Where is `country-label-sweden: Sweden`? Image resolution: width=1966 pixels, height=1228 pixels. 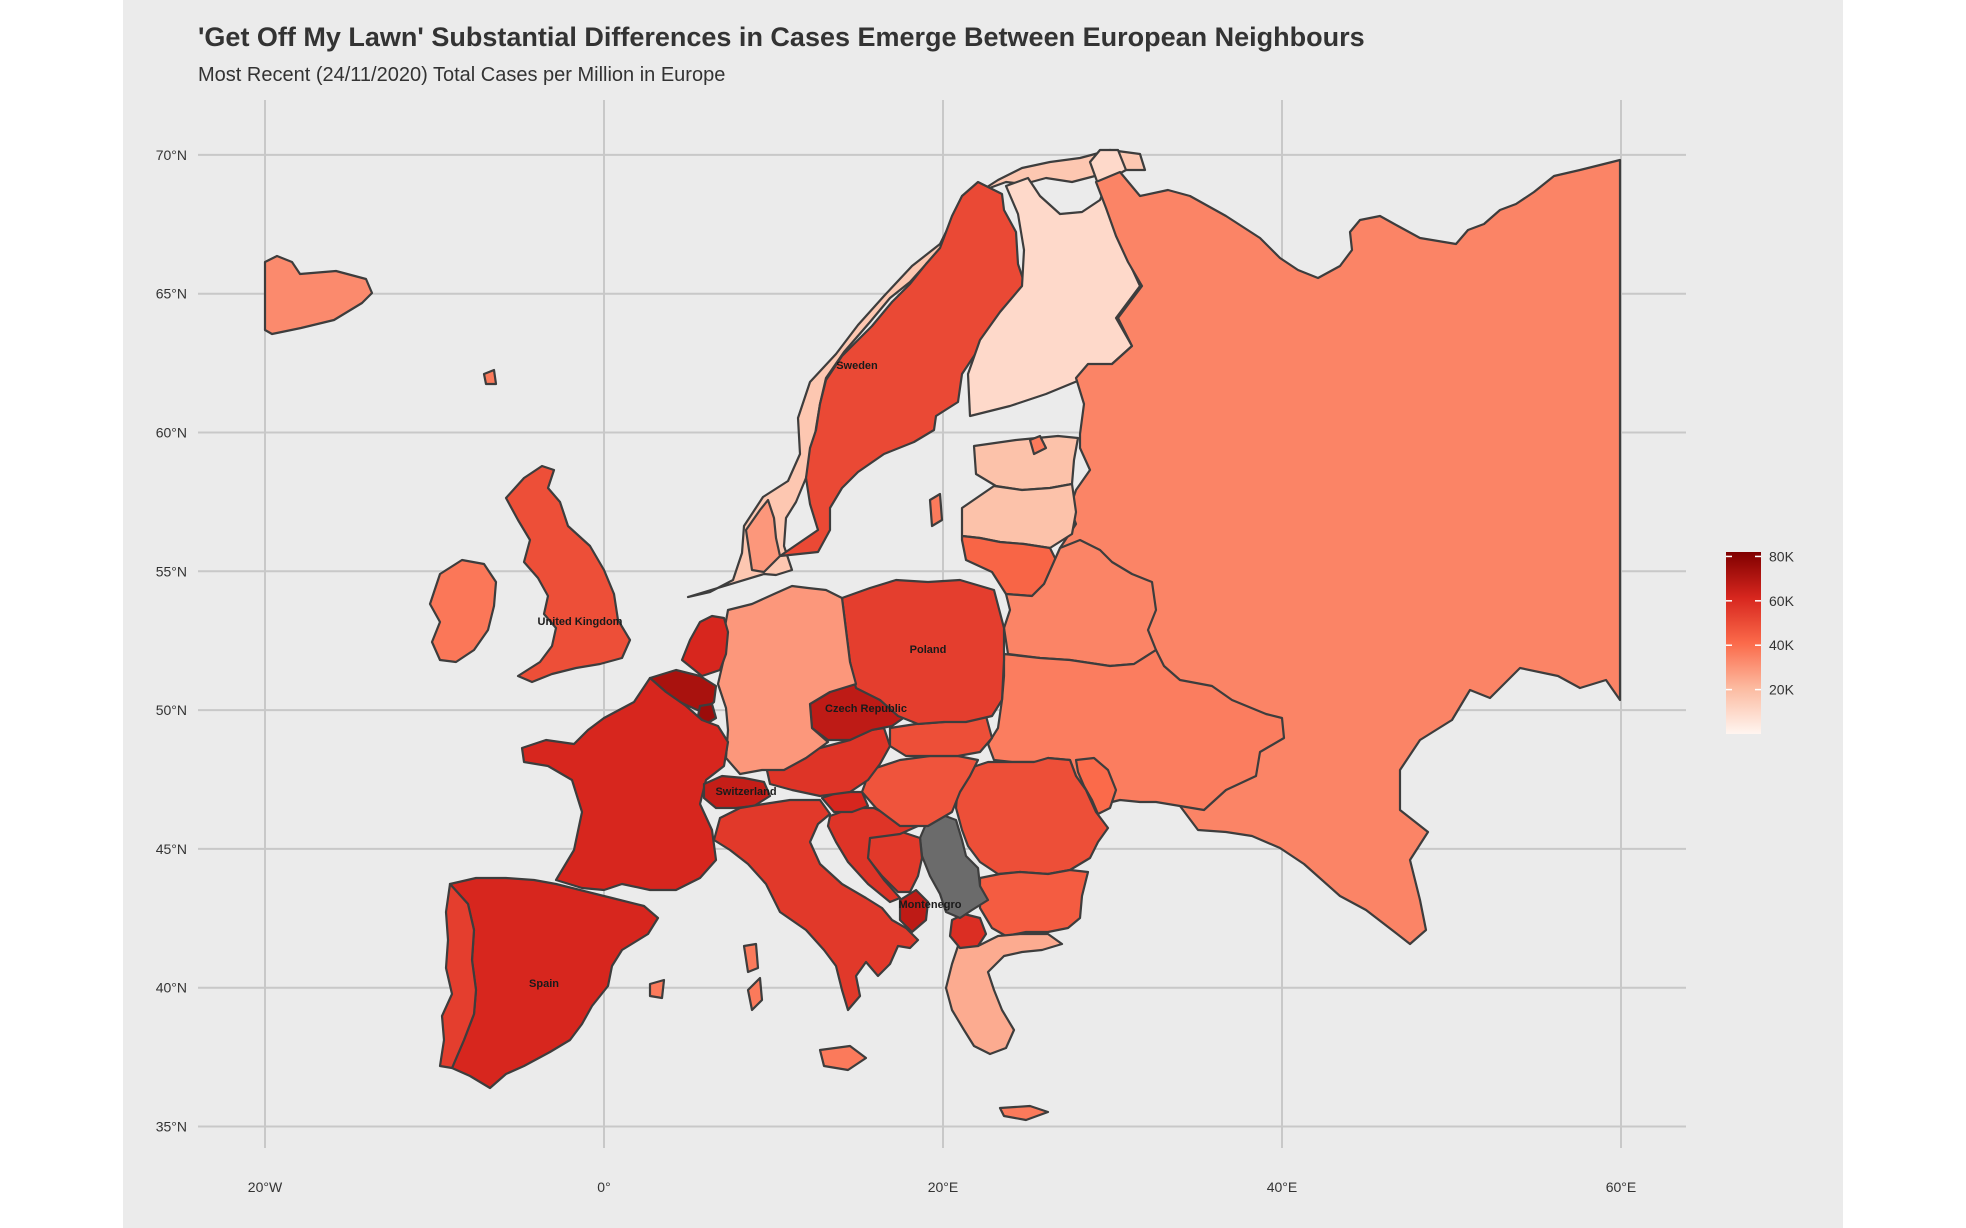 country-label-sweden: Sweden is located at coordinates (857, 366).